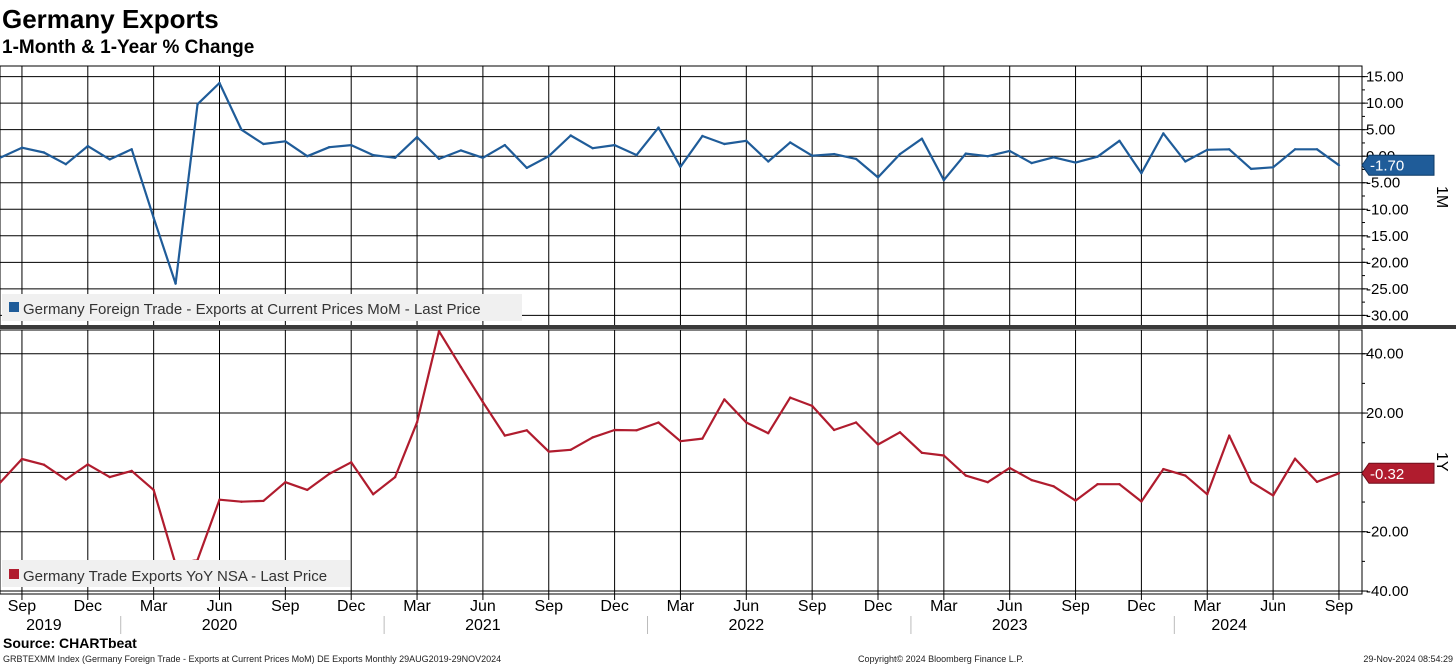  What do you see at coordinates (1385, 103) in the screenshot?
I see `y-tick-label: 10.00` at bounding box center [1385, 103].